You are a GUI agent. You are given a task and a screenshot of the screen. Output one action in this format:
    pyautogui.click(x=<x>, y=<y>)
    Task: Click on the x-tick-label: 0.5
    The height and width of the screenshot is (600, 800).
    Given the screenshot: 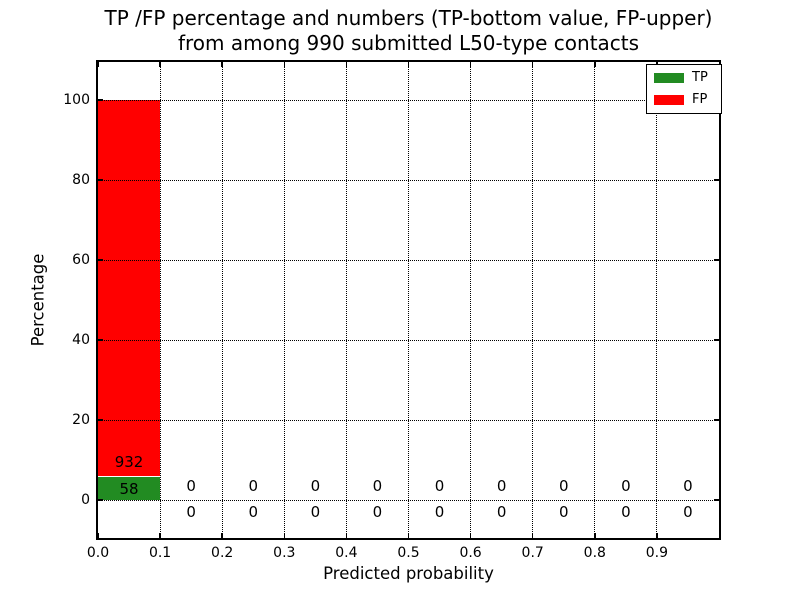 What is the action you would take?
    pyautogui.click(x=408, y=553)
    